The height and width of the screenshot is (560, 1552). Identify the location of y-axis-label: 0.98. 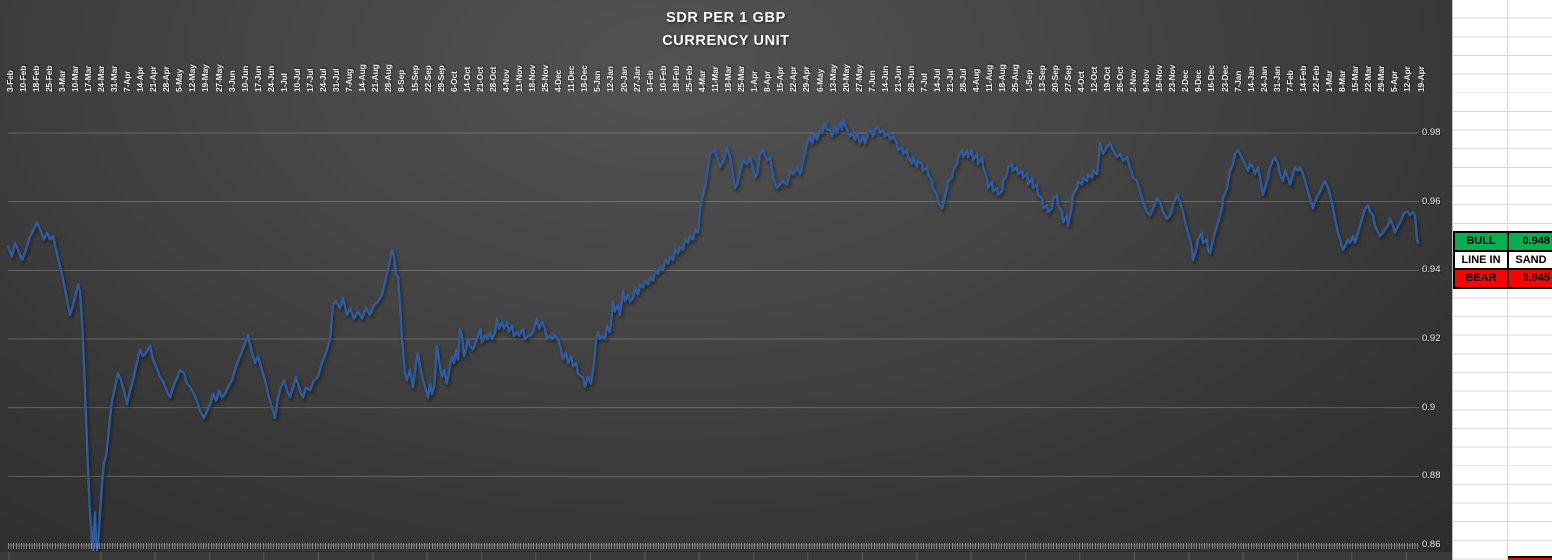
(1431, 132).